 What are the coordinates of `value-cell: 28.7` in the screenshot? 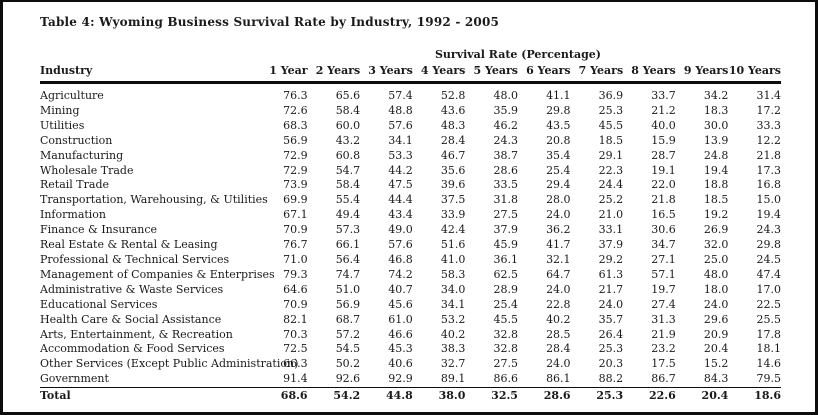 It's located at (663, 155).